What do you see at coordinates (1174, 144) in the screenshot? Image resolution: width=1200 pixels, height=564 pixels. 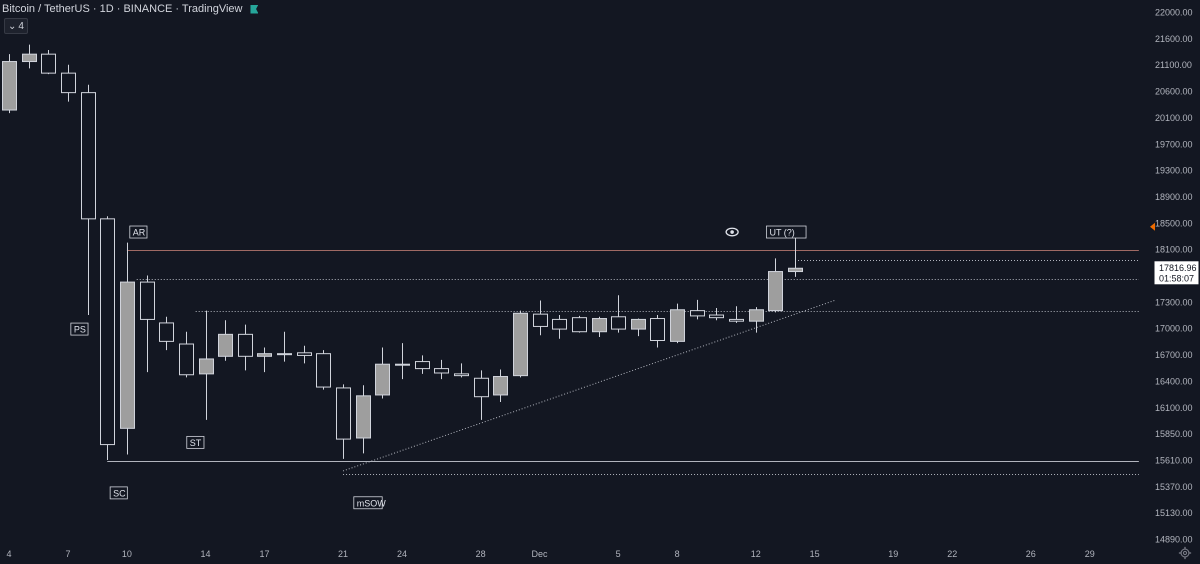 I see `y-tick-label: 19700.00` at bounding box center [1174, 144].